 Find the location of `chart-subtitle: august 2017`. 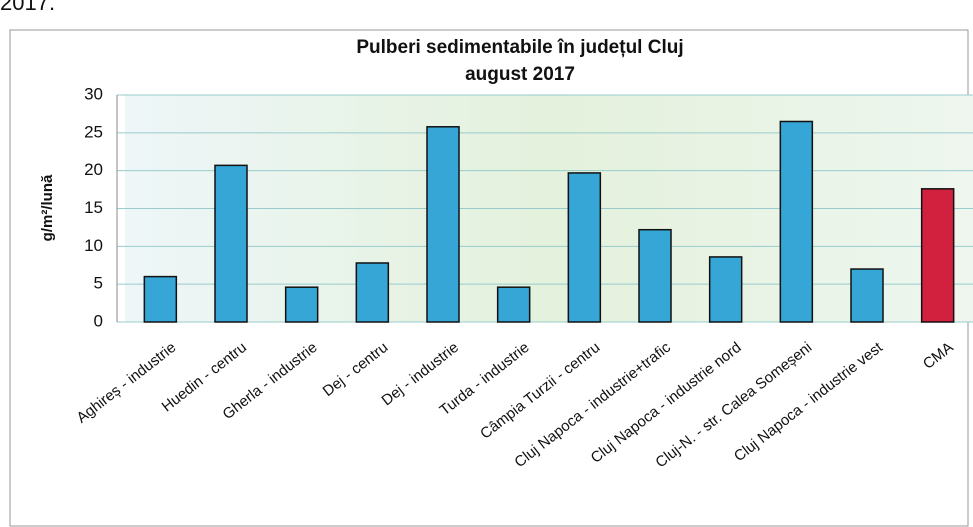

chart-subtitle: august 2017 is located at coordinates (520, 74).